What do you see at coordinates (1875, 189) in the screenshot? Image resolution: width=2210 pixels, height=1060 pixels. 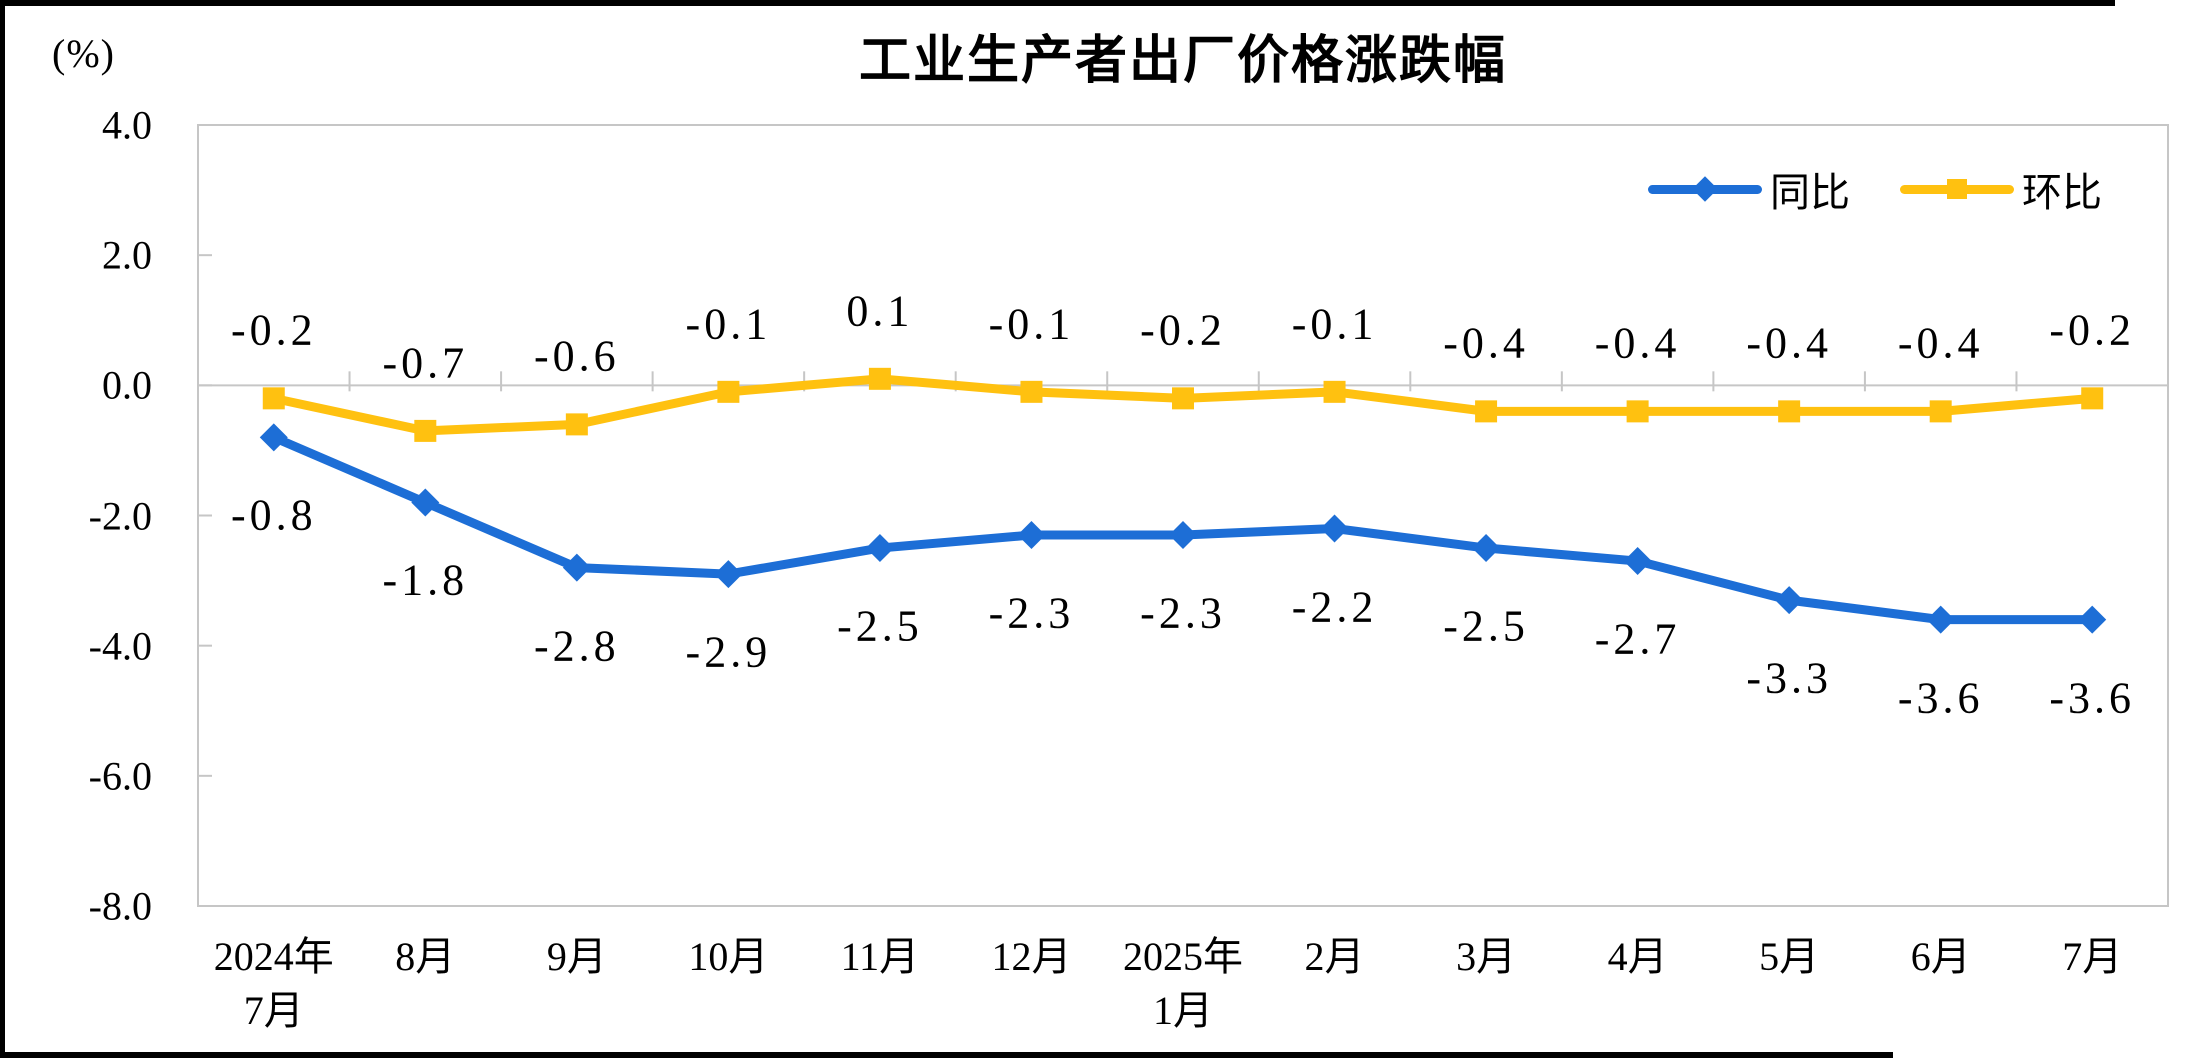 I see `chart-legend: 同比 环比` at bounding box center [1875, 189].